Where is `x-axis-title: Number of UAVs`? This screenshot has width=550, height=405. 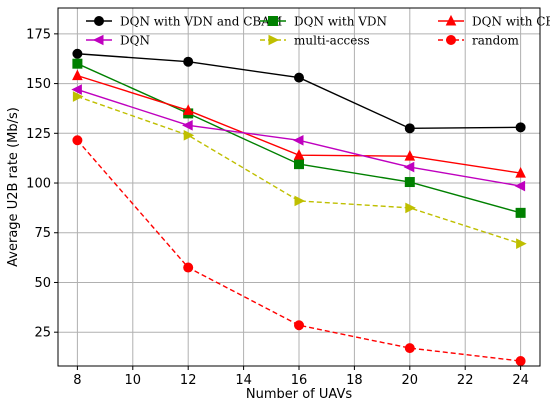 x-axis-title: Number of UAVs is located at coordinates (299, 394).